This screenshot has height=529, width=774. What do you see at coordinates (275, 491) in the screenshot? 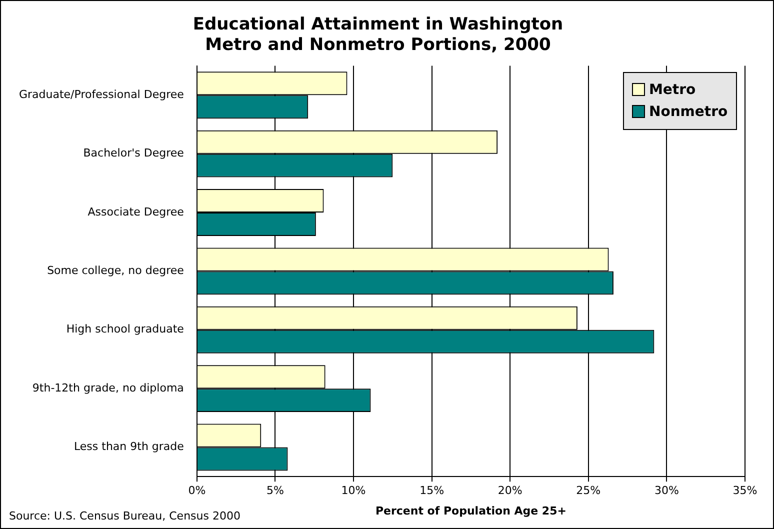
I see `x-tick-label: 5%` at bounding box center [275, 491].